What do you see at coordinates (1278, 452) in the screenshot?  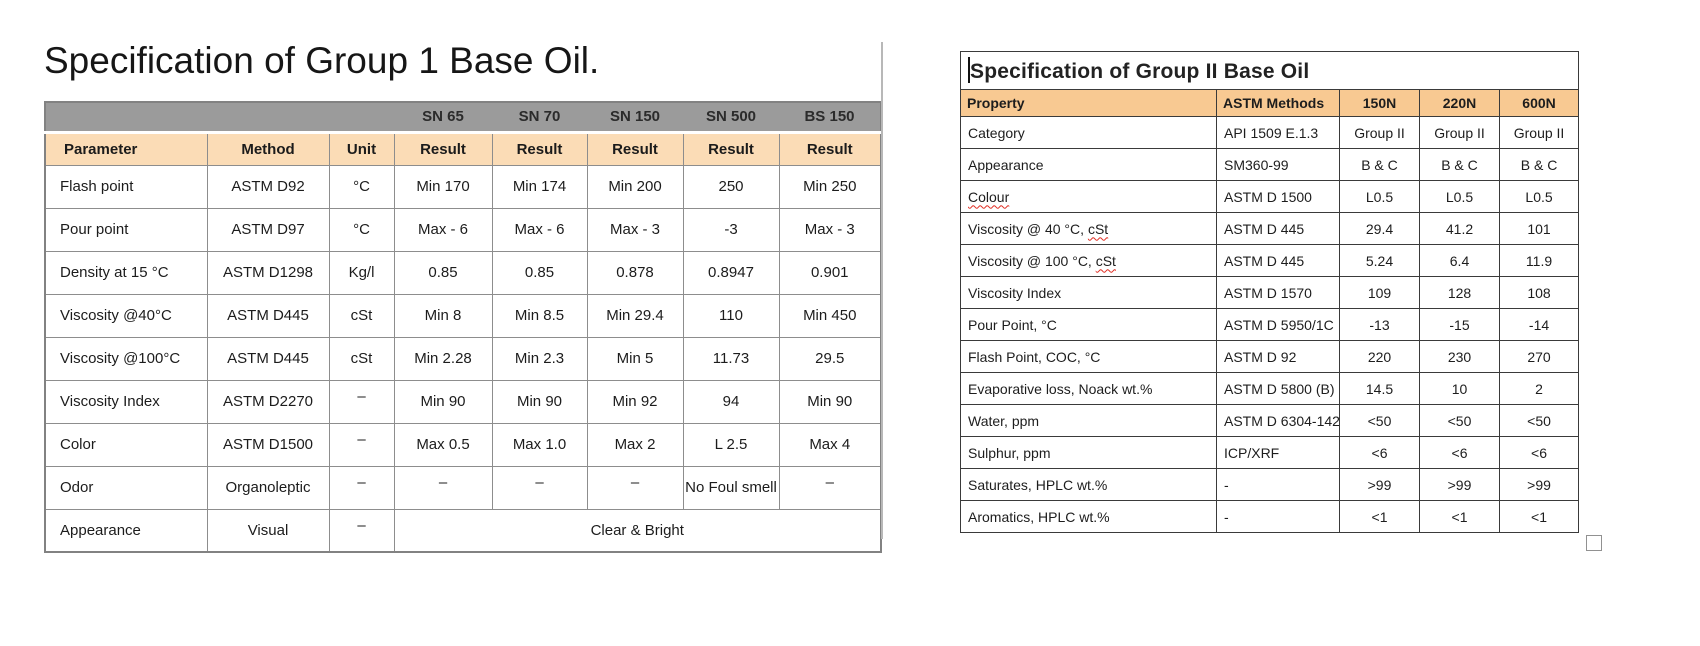 I see `table-cell: ICP/XRF` at bounding box center [1278, 452].